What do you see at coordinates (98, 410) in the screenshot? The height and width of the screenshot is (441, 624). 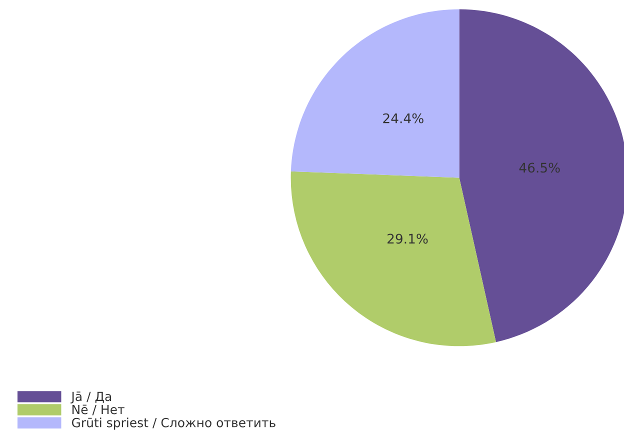 I see `legend-label: Nē / Нет` at bounding box center [98, 410].